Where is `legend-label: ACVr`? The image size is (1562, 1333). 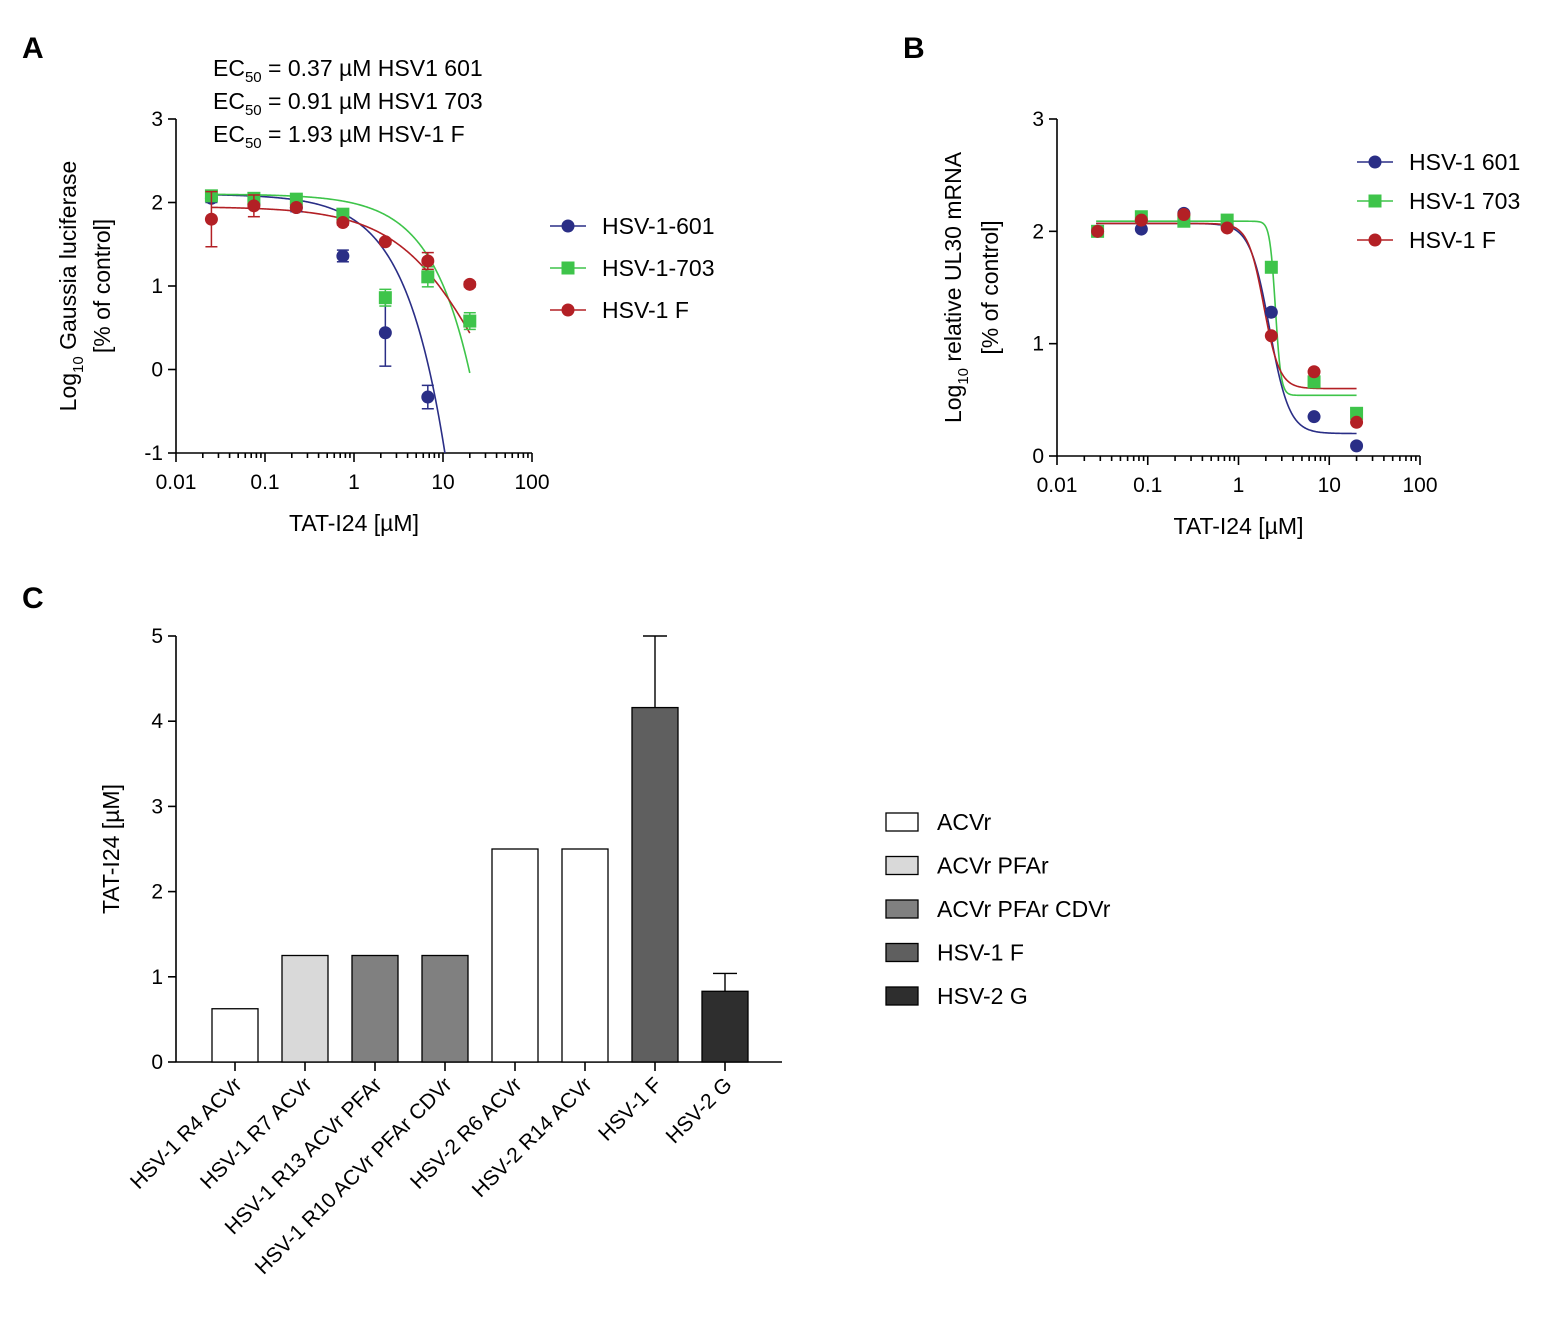 legend-label: ACVr is located at coordinates (964, 822).